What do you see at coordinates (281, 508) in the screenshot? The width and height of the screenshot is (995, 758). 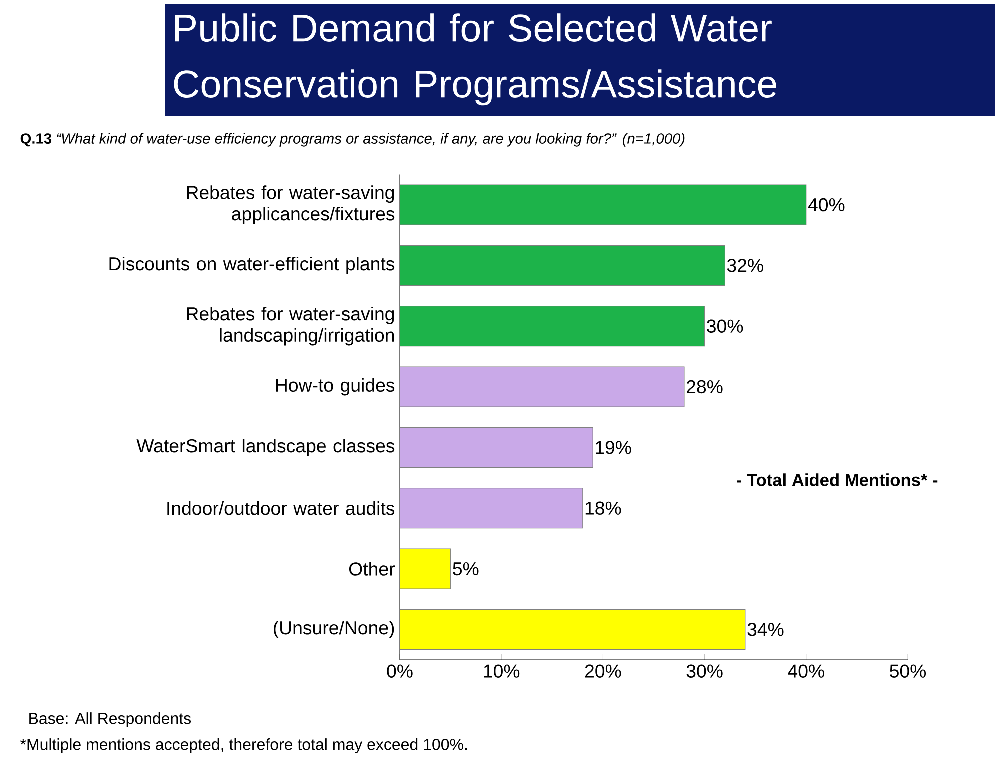 I see `y-tick-label: Indoor/outdoor water audits` at bounding box center [281, 508].